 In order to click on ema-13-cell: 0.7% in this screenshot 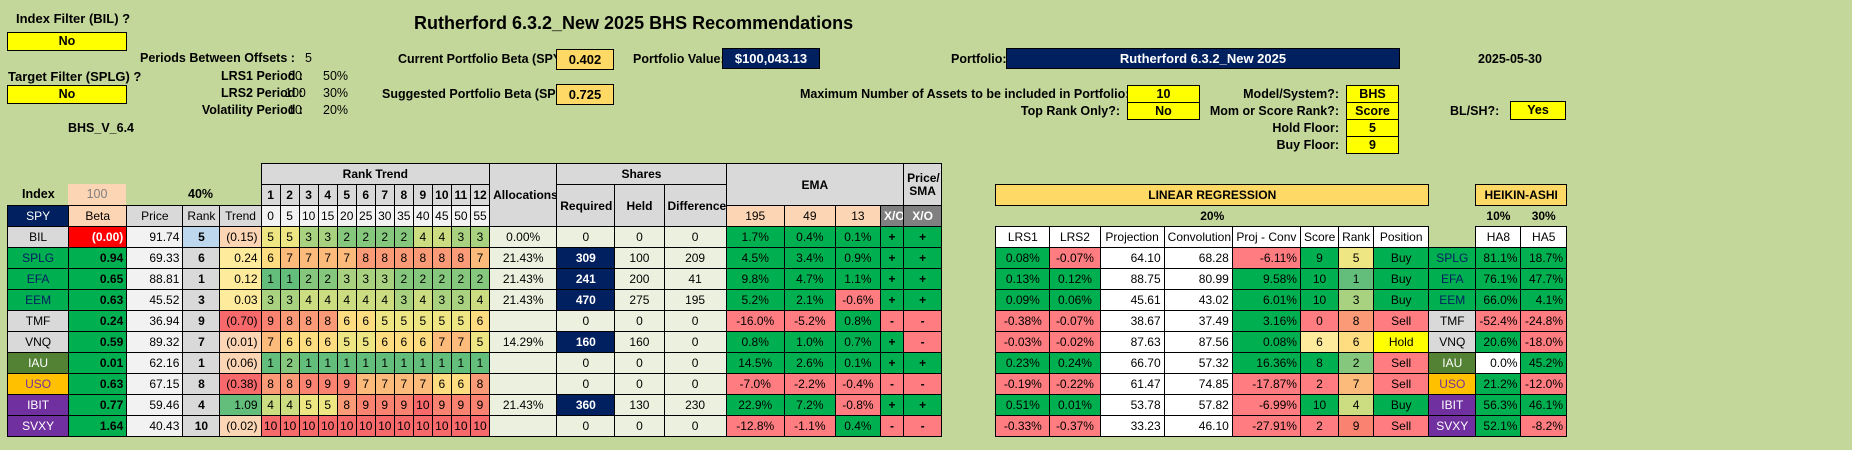, I will do `click(857, 342)`.